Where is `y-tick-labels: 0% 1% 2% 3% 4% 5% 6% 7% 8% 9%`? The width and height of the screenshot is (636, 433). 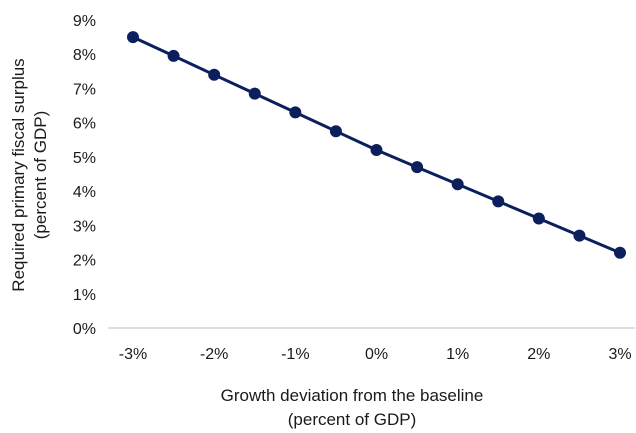
y-tick-labels: 0% 1% 2% 3% 4% 5% 6% 7% 8% 9% is located at coordinates (84, 175).